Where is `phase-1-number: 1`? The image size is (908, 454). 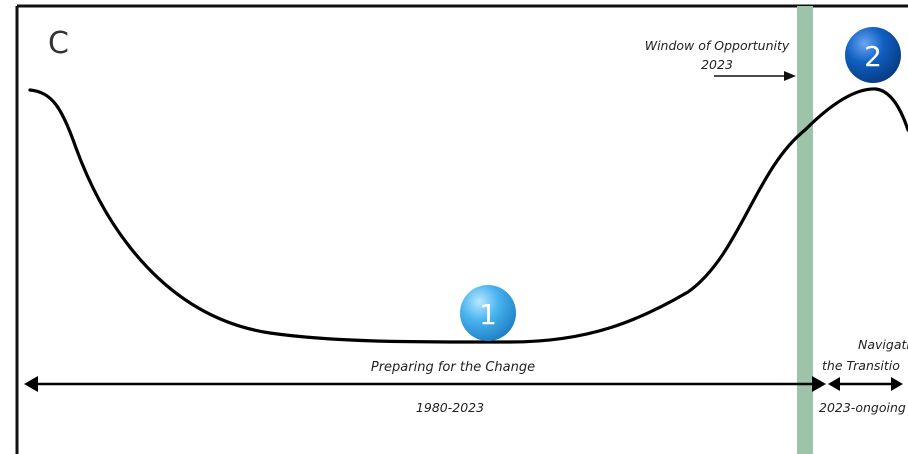
phase-1-number: 1 is located at coordinates (488, 314).